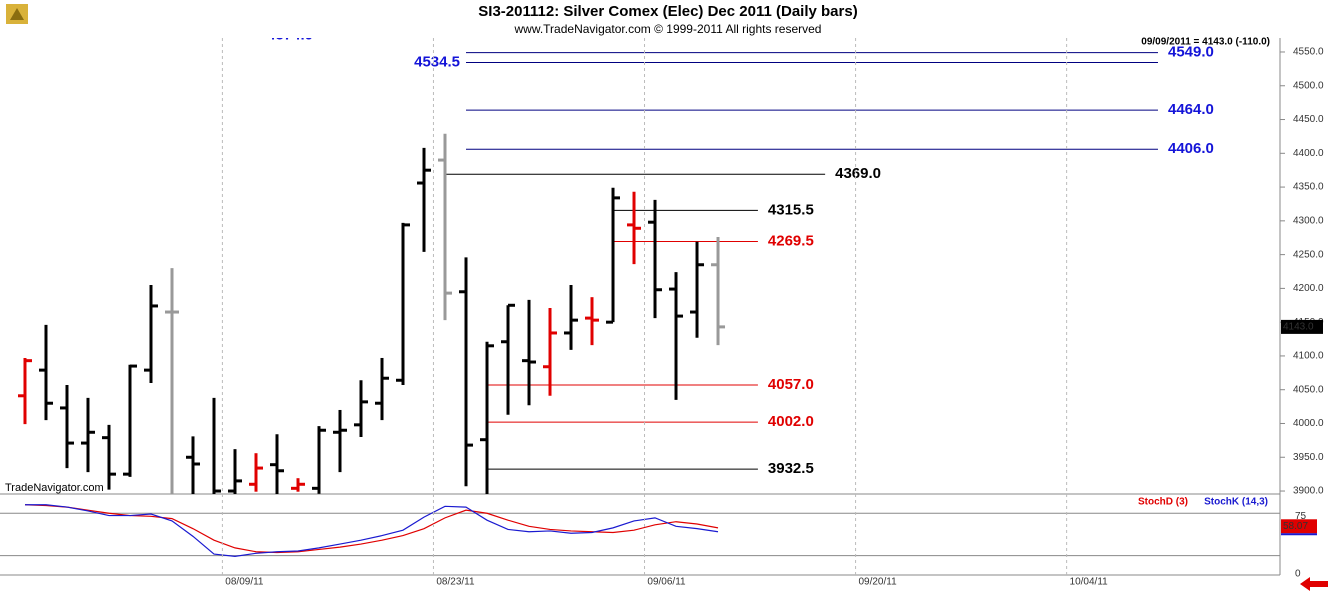 The image size is (1336, 594). I want to click on y-tick-label: 4050.0, so click(1308, 389).